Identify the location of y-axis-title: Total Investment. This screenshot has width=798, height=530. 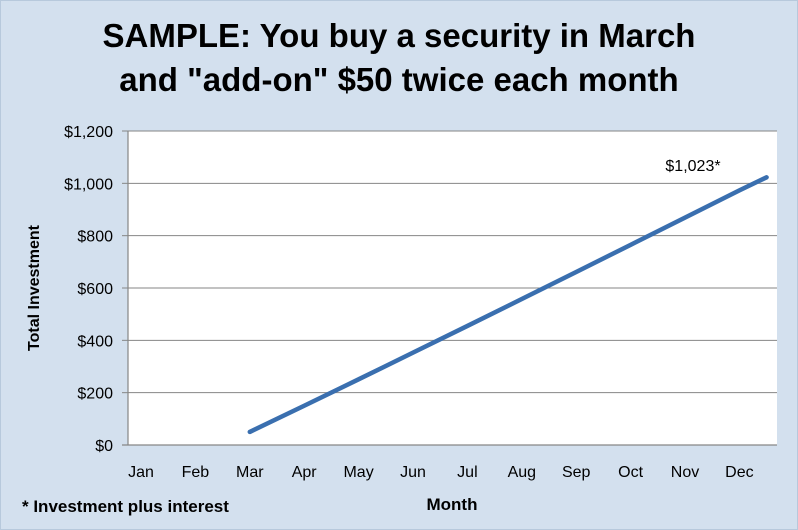
(34, 287).